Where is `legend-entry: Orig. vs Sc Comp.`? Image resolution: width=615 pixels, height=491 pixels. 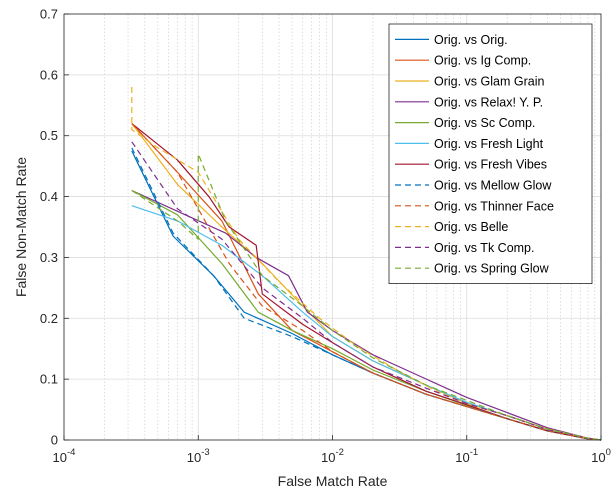 legend-entry: Orig. vs Sc Comp. is located at coordinates (484, 123).